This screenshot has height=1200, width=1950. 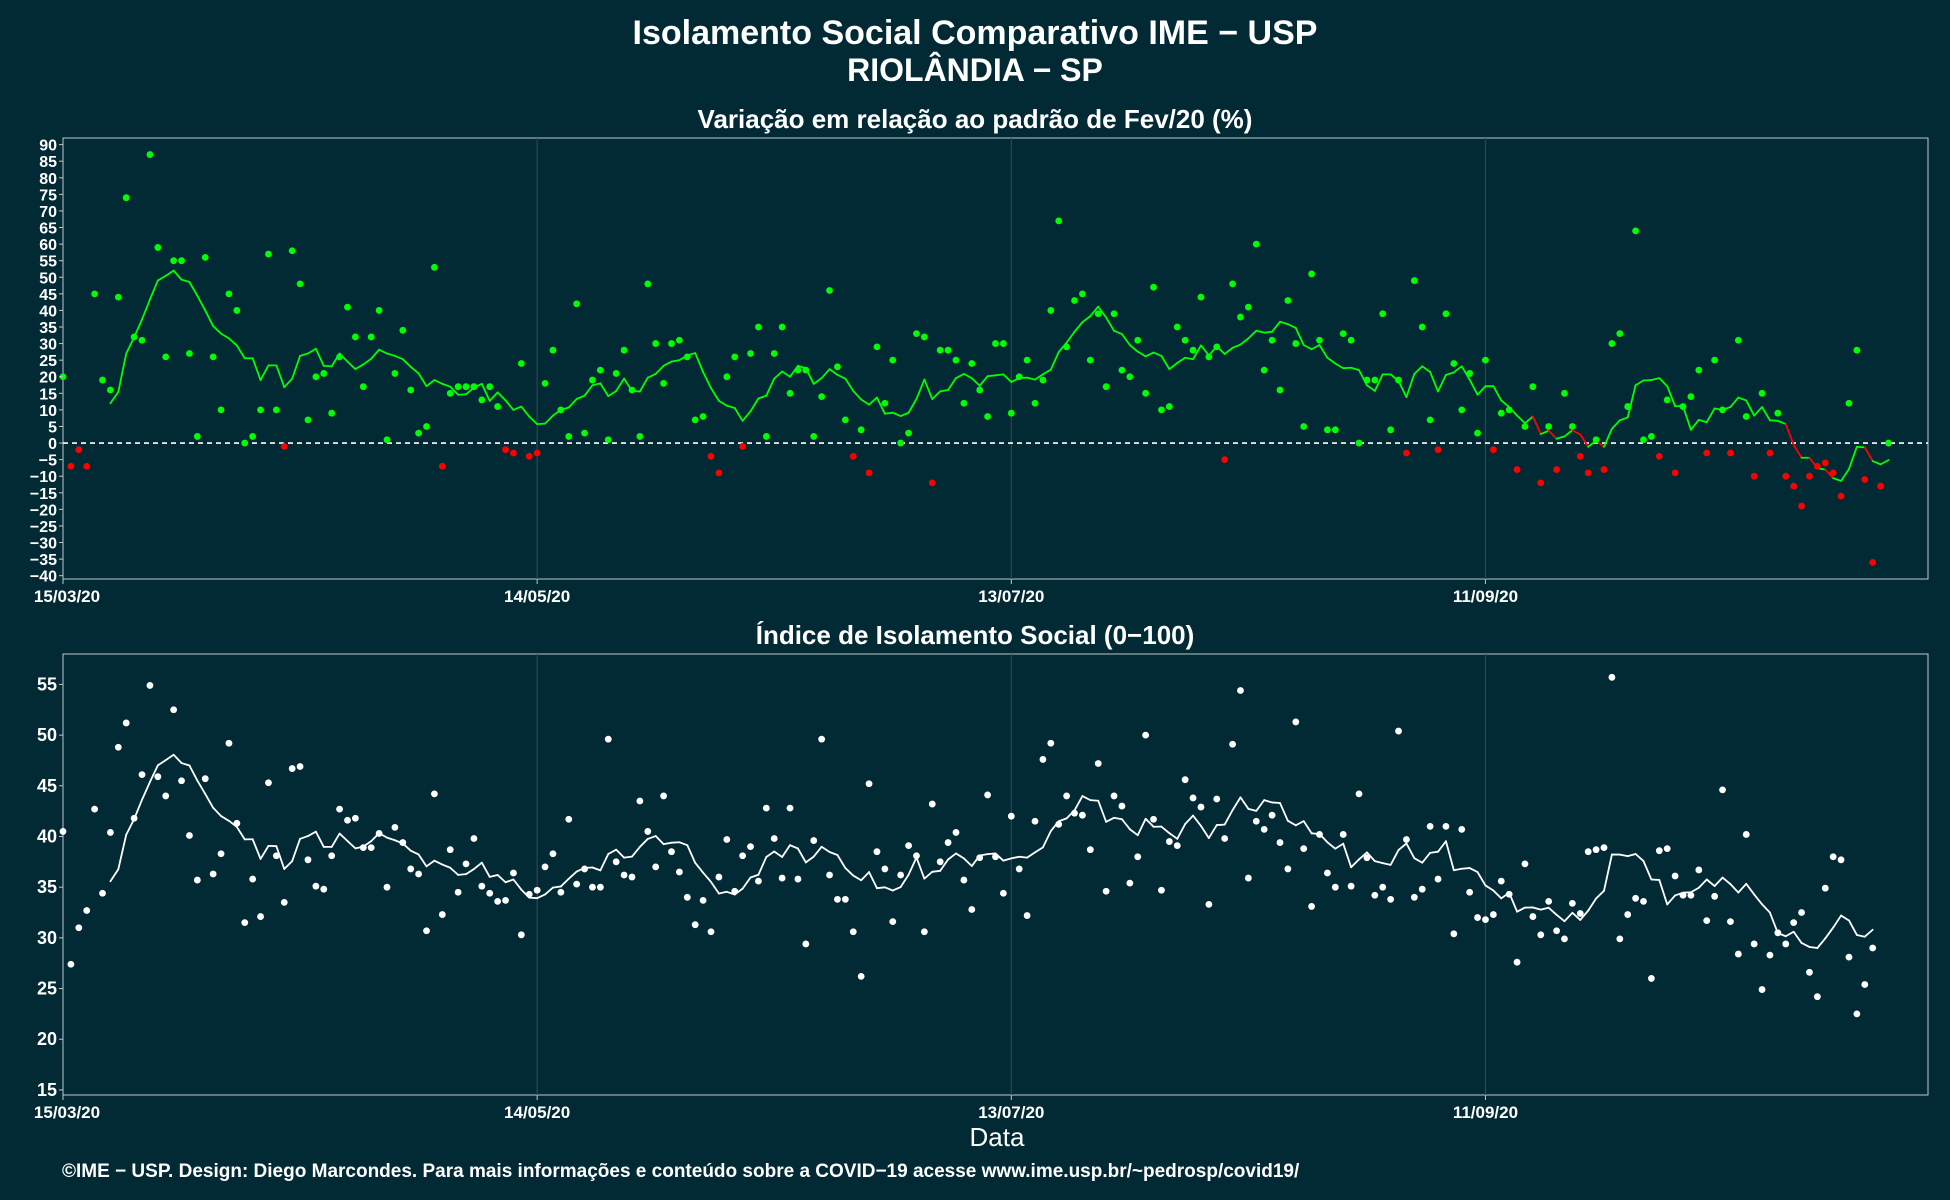 What do you see at coordinates (43, 510) in the screenshot?
I see `y-tick-label: −20` at bounding box center [43, 510].